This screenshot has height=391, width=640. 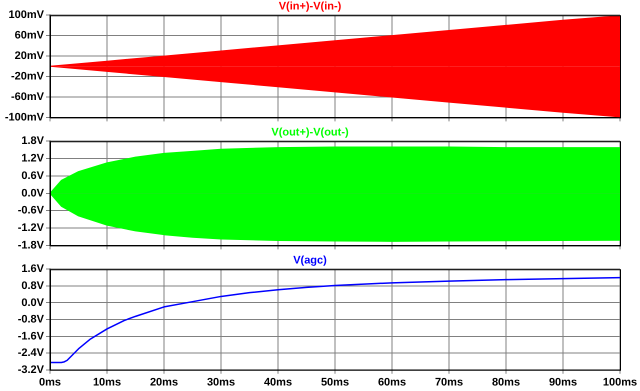 I want to click on x-tick-label: 10ms, so click(x=107, y=382).